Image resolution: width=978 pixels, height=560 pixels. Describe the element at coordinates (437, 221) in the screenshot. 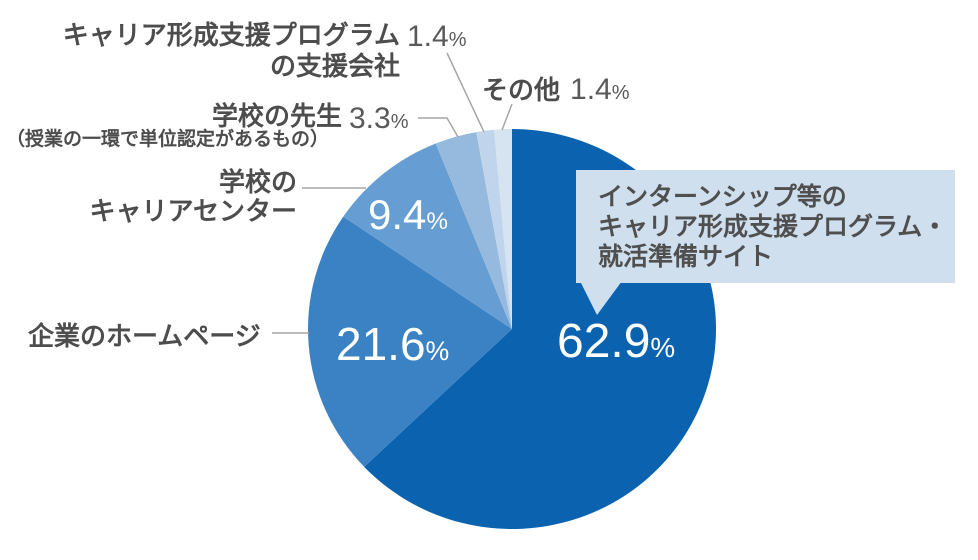

I see `slice-value-career-center-unit: %` at that location.